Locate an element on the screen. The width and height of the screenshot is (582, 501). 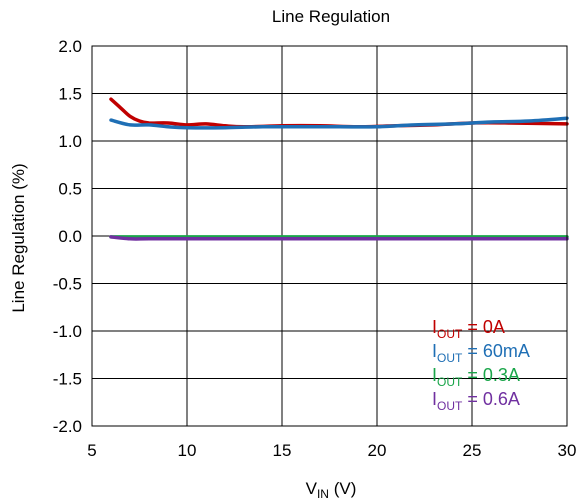
legend-entry-3: IOUT = 0.6A is located at coordinates (476, 401).